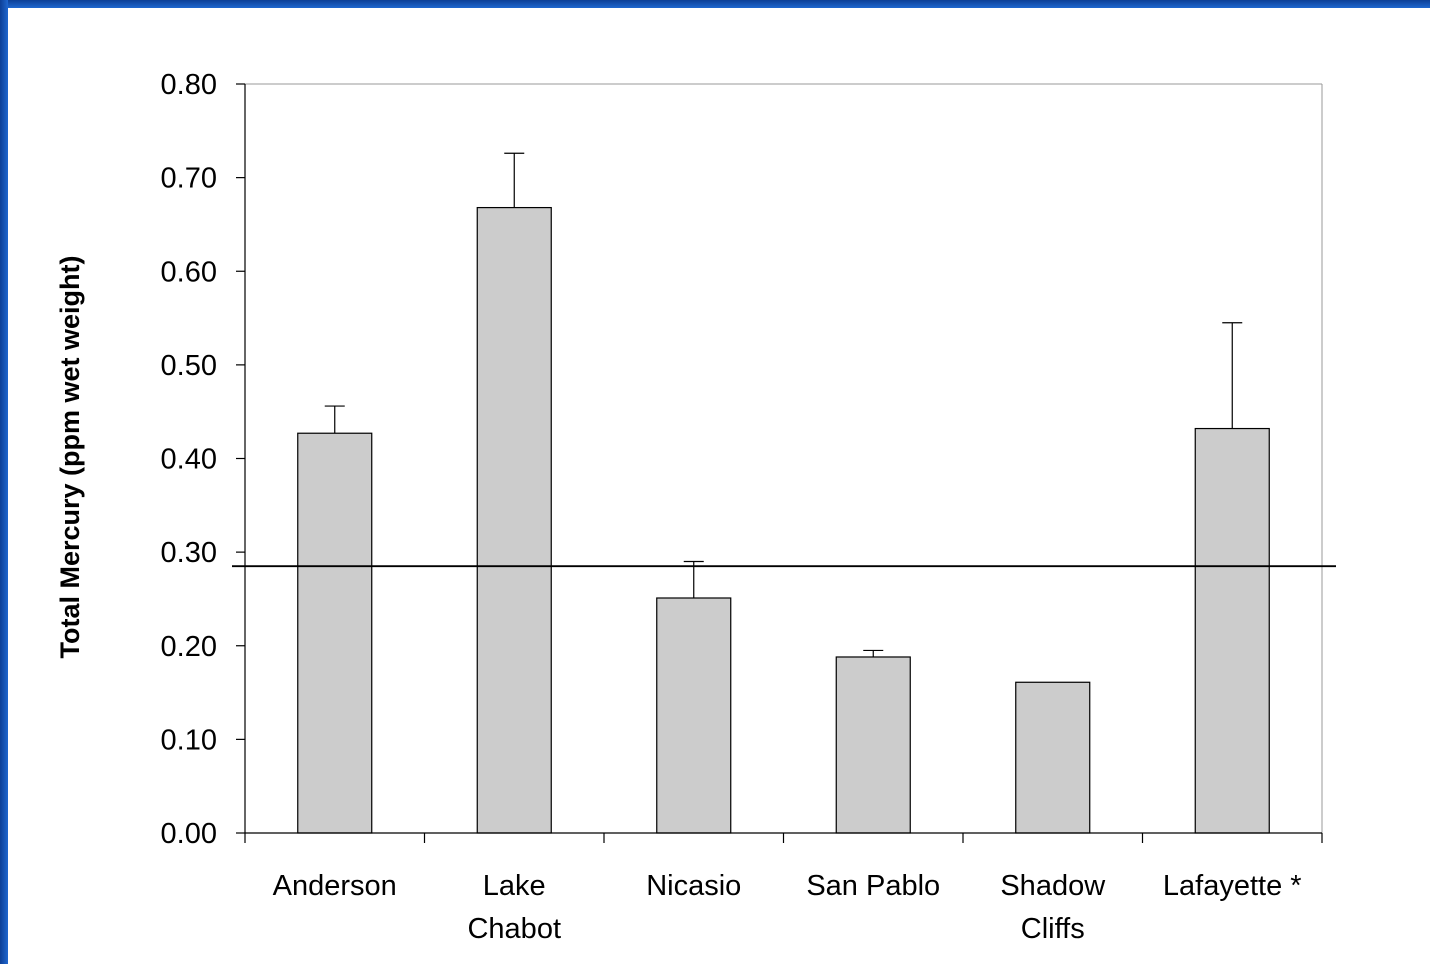 The image size is (1430, 964). I want to click on y-tick-label: 0.50, so click(189, 366).